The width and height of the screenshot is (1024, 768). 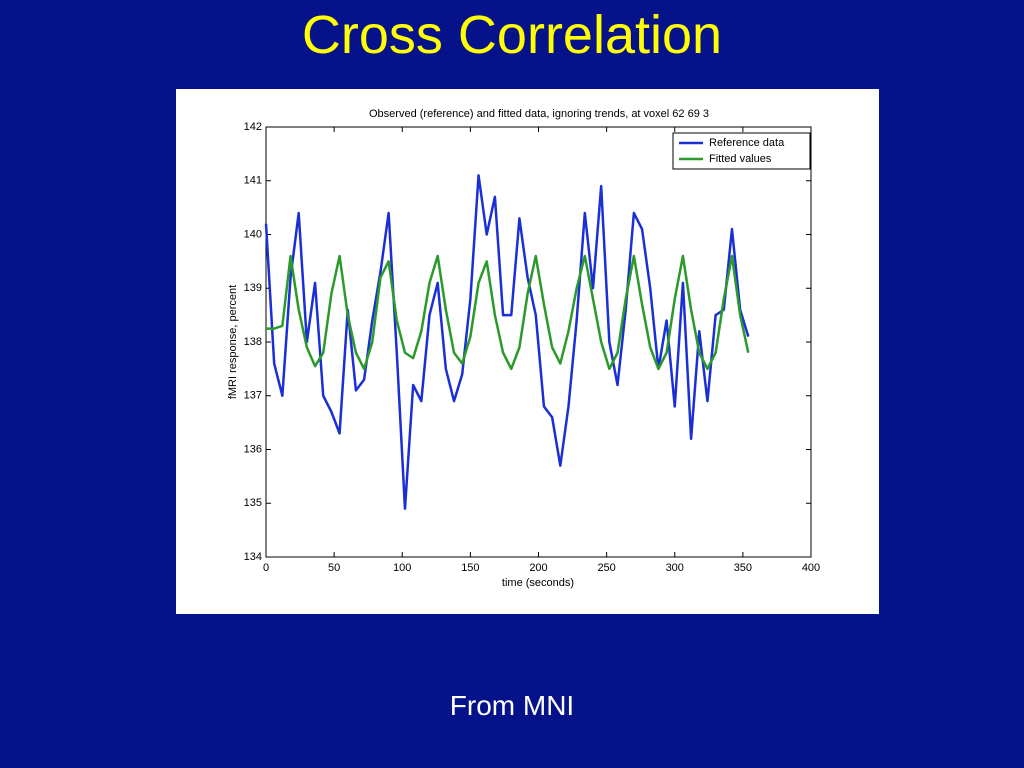 What do you see at coordinates (253, 288) in the screenshot?
I see `y-tick-label: 139` at bounding box center [253, 288].